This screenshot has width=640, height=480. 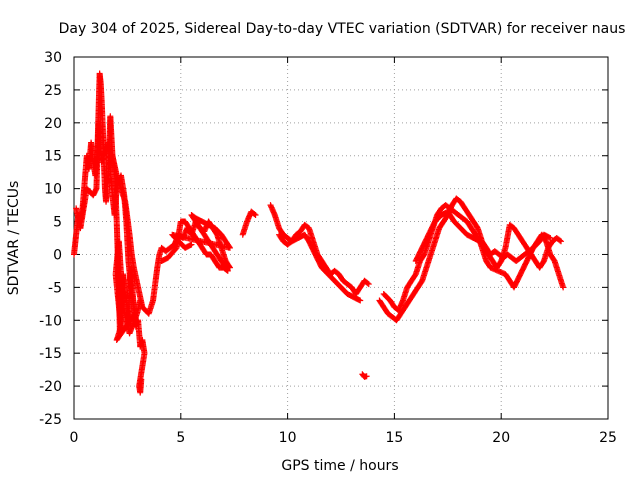 I want to click on y-tick-label: 5, so click(x=57, y=223).